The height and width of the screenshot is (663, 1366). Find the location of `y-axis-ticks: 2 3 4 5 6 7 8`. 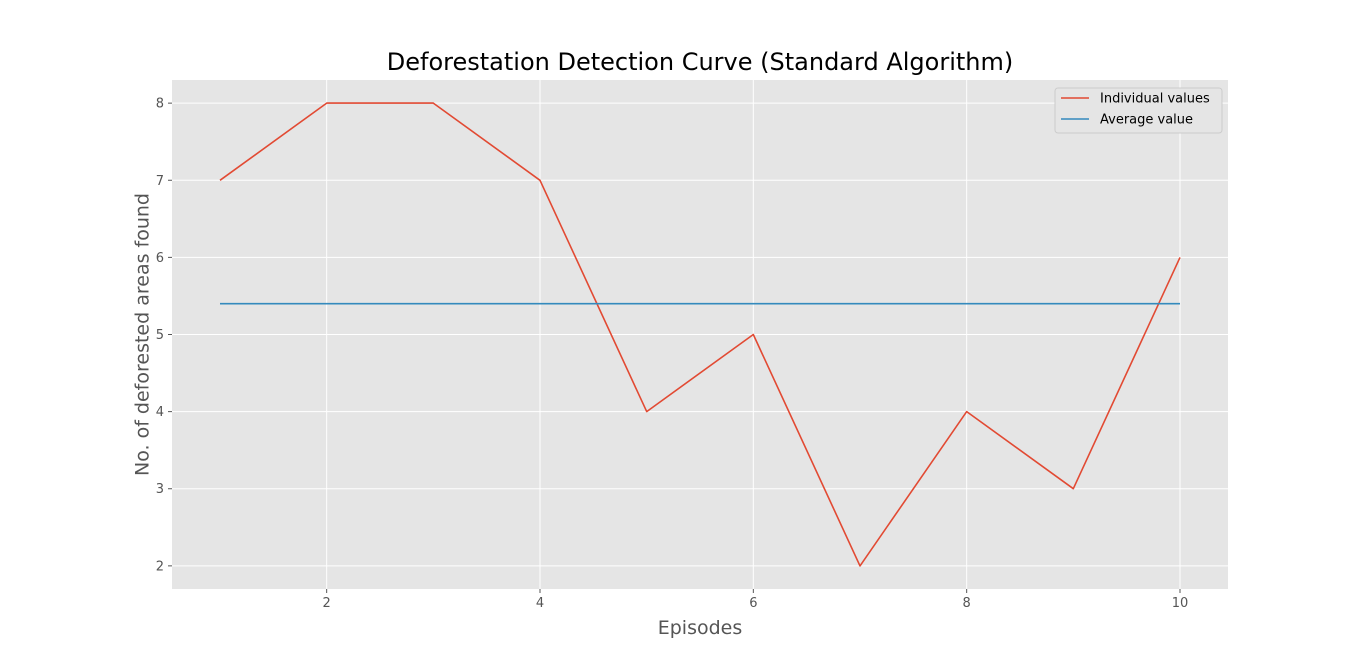

y-axis-ticks: 2 3 4 5 6 7 8 is located at coordinates (164, 335).